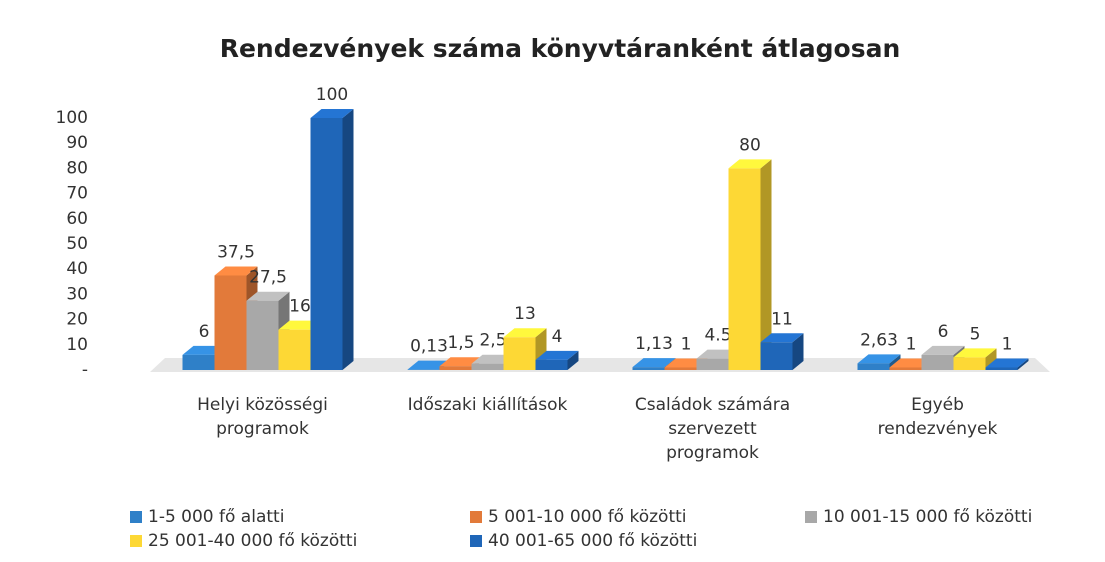  What do you see at coordinates (77, 244) in the screenshot?
I see `y-tick-label: 50` at bounding box center [77, 244].